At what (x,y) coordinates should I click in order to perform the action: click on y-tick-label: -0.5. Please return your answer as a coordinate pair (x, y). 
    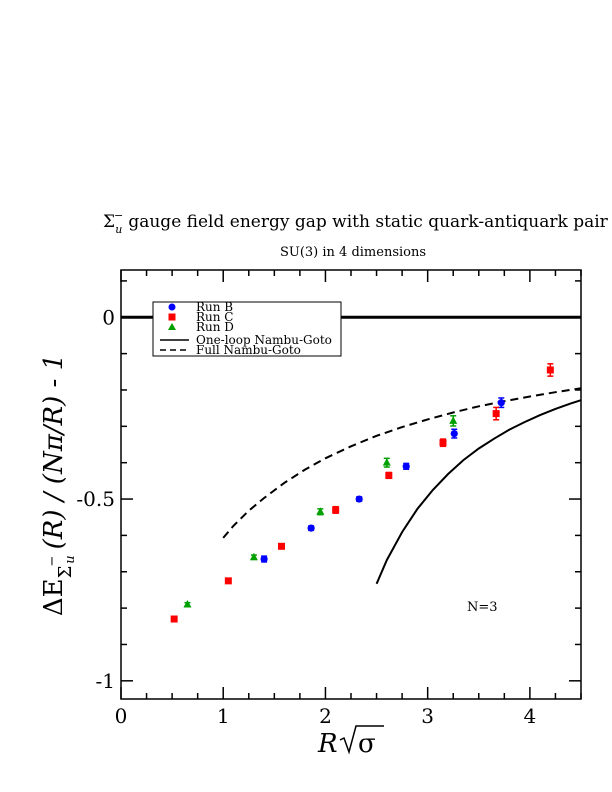
    Looking at the image, I should click on (95, 499).